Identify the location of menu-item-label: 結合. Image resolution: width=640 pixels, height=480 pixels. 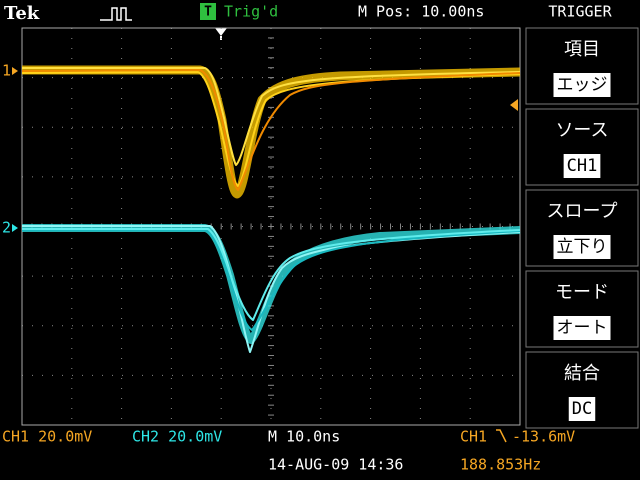
(582, 373).